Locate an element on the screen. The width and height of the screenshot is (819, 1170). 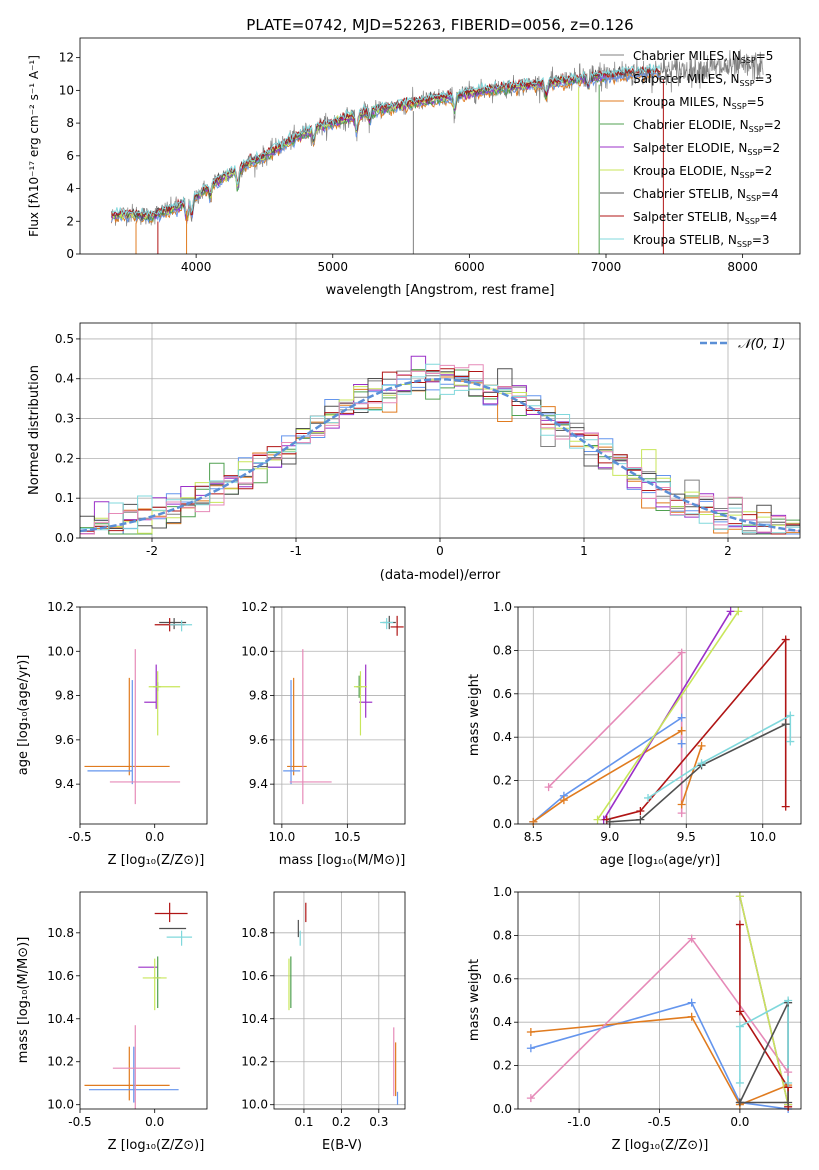
y-tick-label: 0 is located at coordinates (70, 254).